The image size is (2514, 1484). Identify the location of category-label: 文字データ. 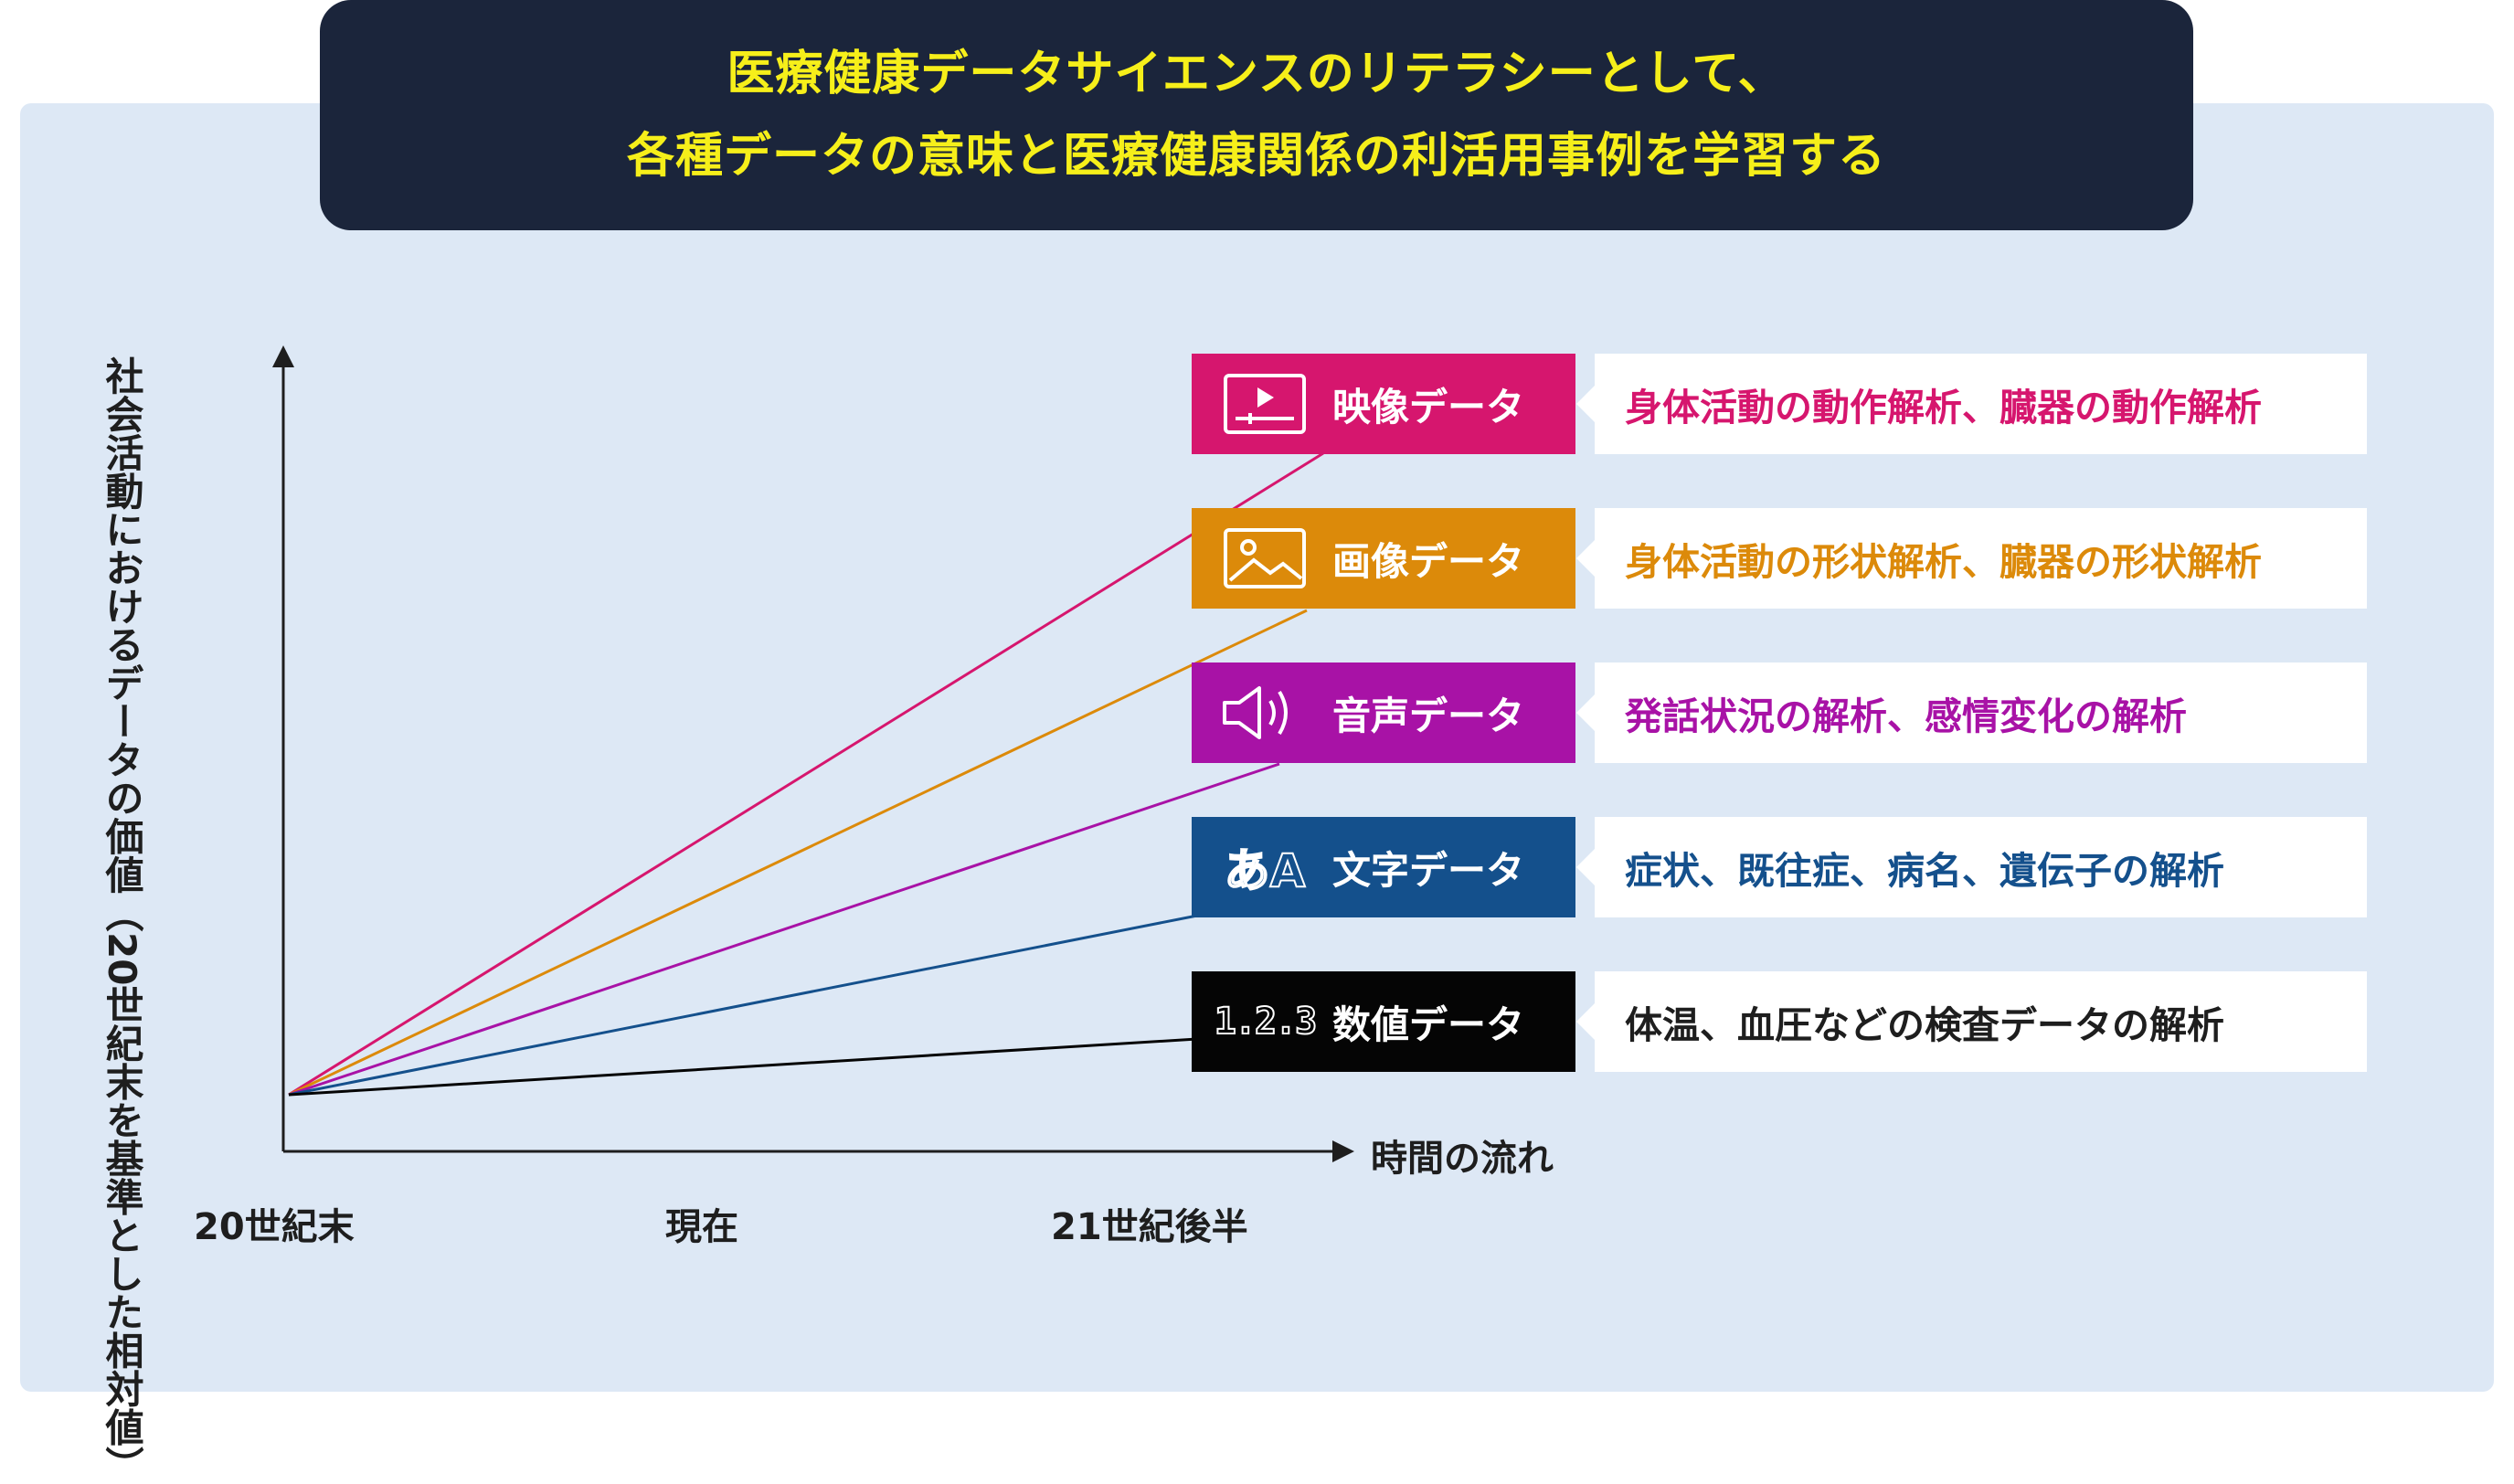
(1428, 870).